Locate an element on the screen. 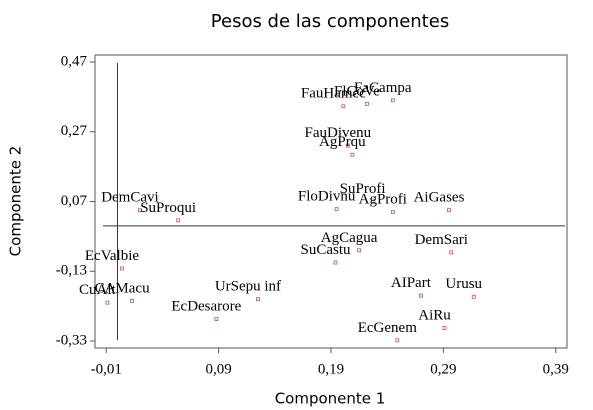 Image resolution: width=593 pixels, height=410 pixels. point-label: FloDivnu is located at coordinates (327, 197).